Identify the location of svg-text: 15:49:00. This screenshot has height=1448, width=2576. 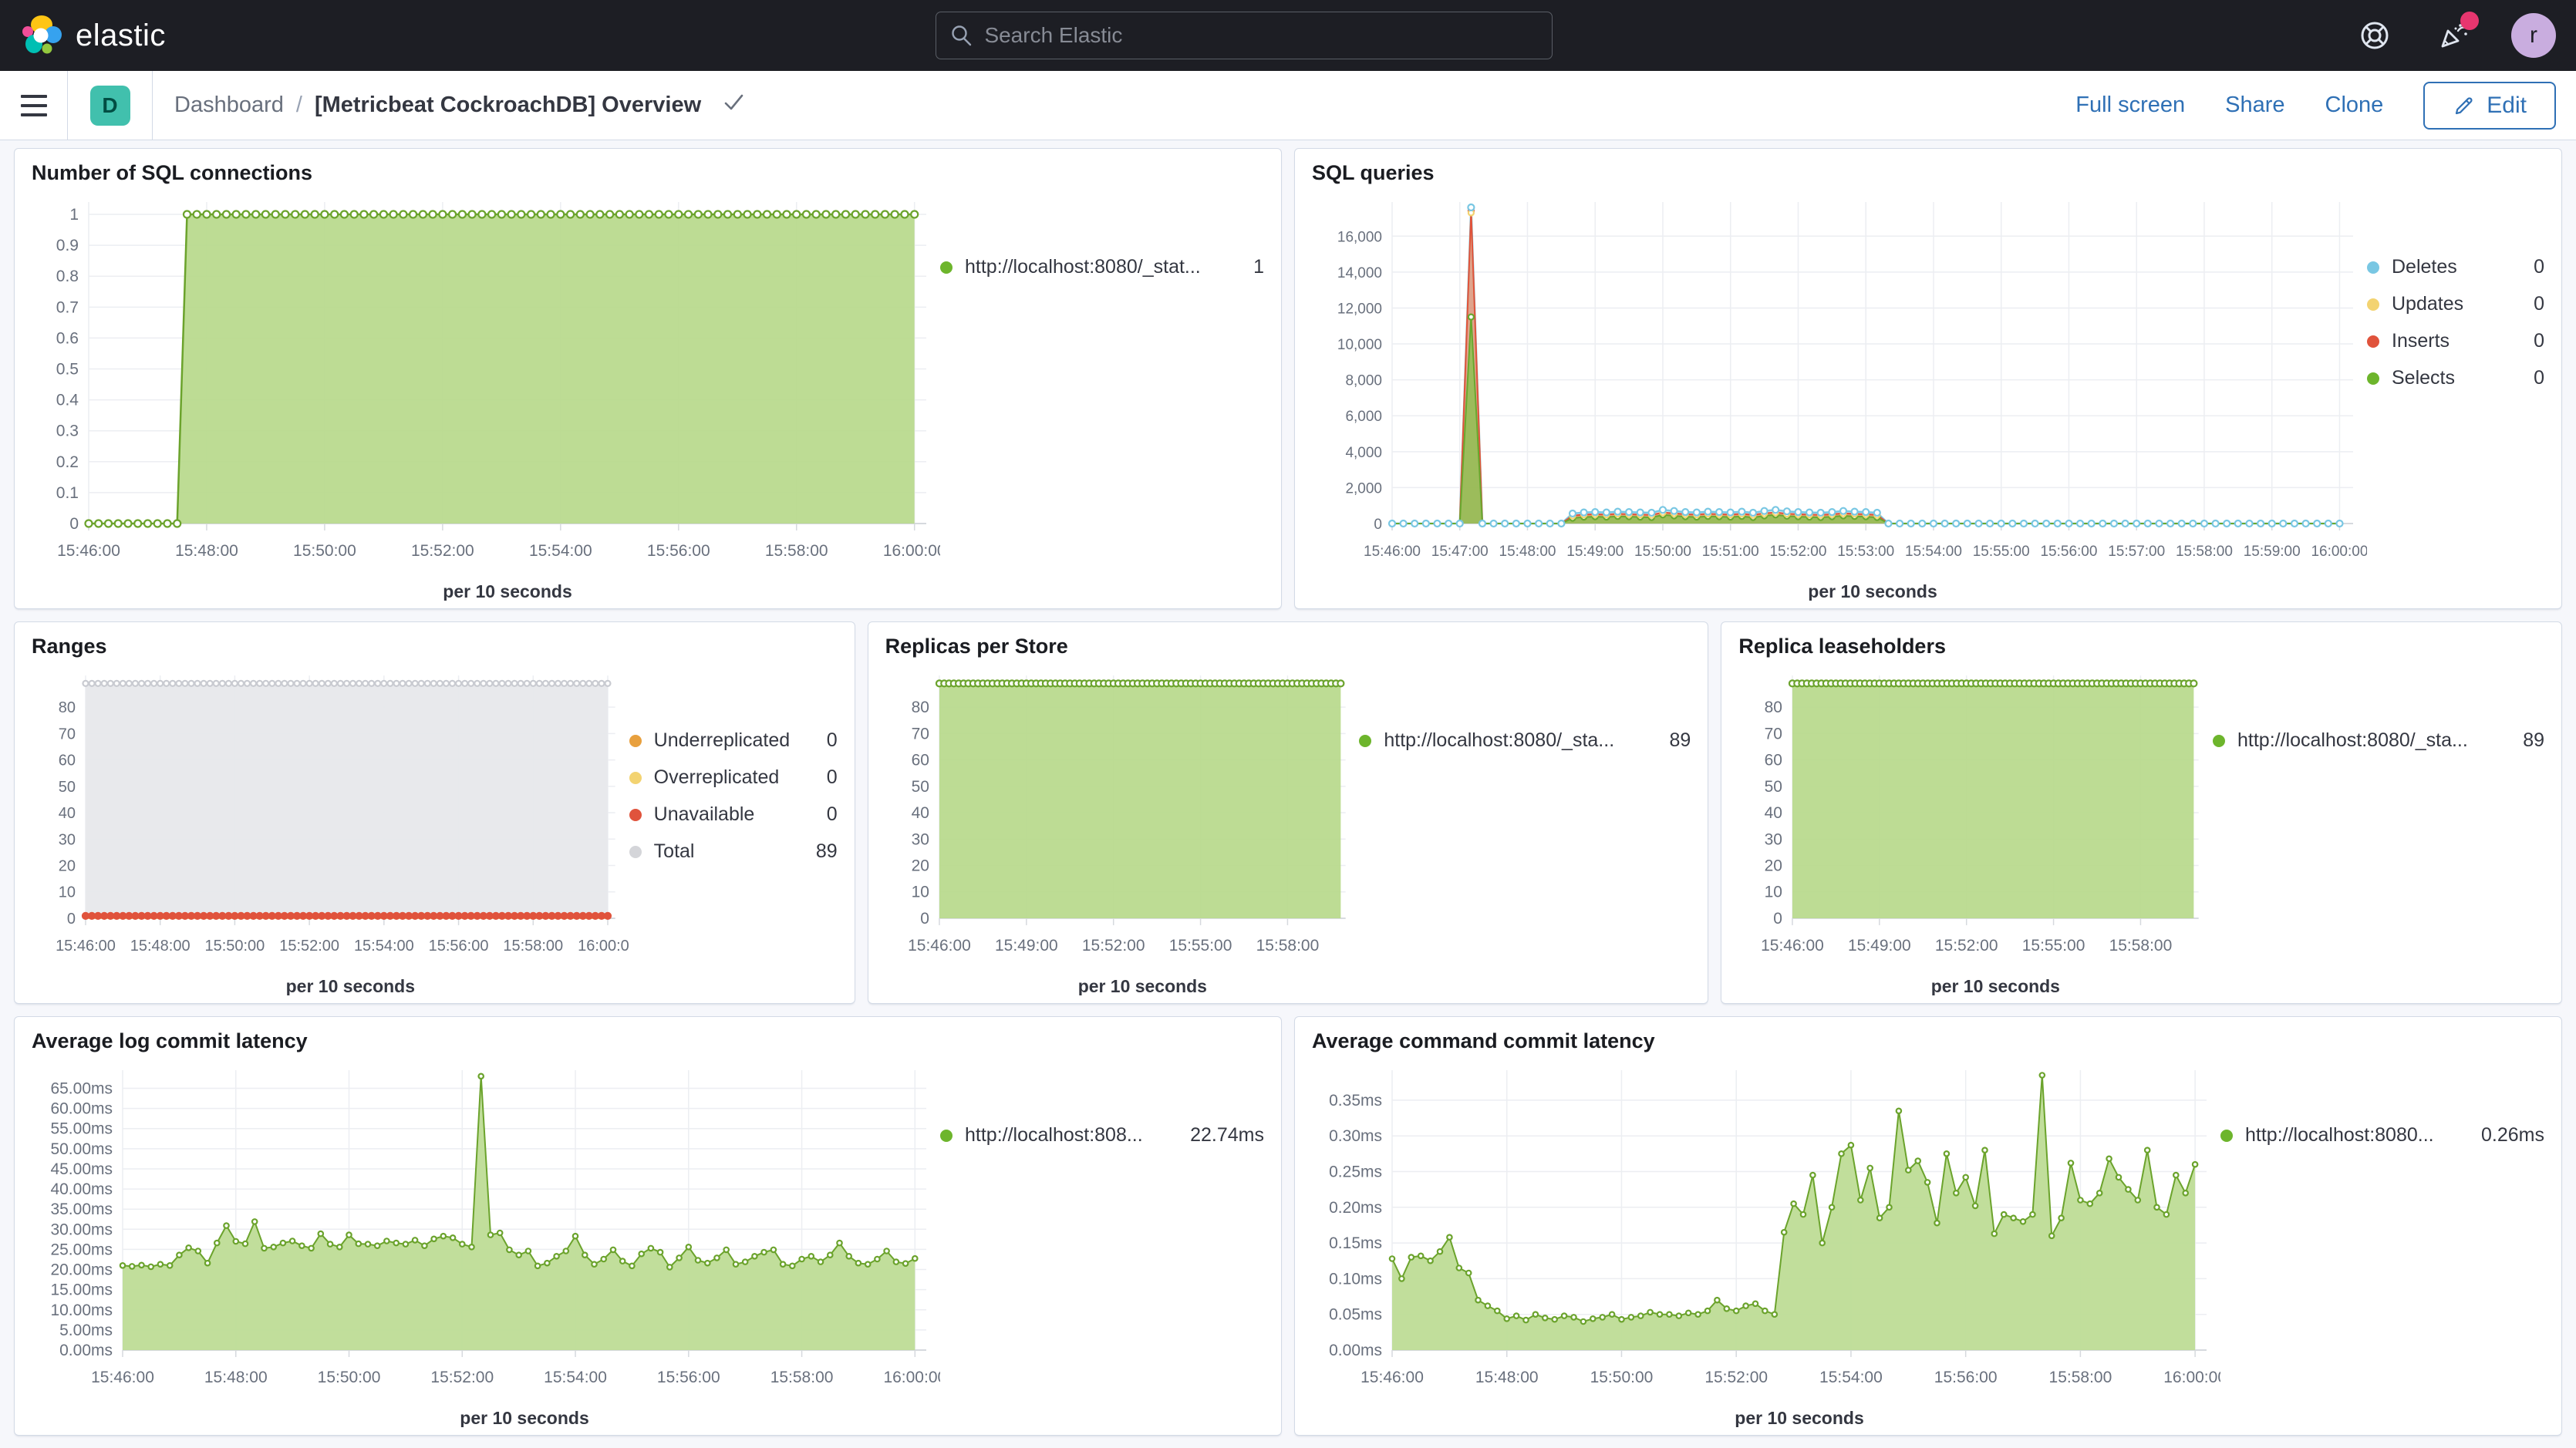
(1594, 552).